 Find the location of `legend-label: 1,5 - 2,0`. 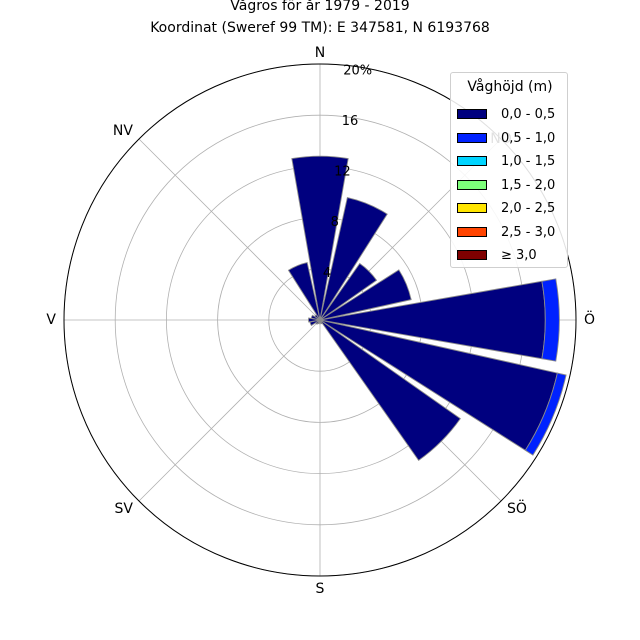

legend-label: 1,5 - 2,0 is located at coordinates (528, 185).